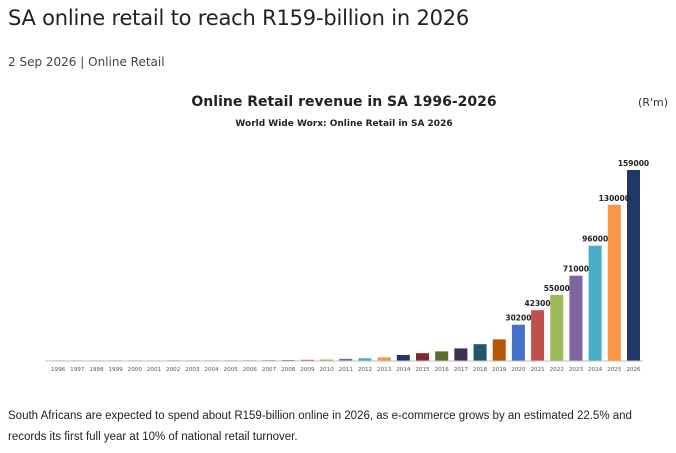 This screenshot has height=453, width=676. I want to click on x-tick-label: 2006, so click(250, 370).